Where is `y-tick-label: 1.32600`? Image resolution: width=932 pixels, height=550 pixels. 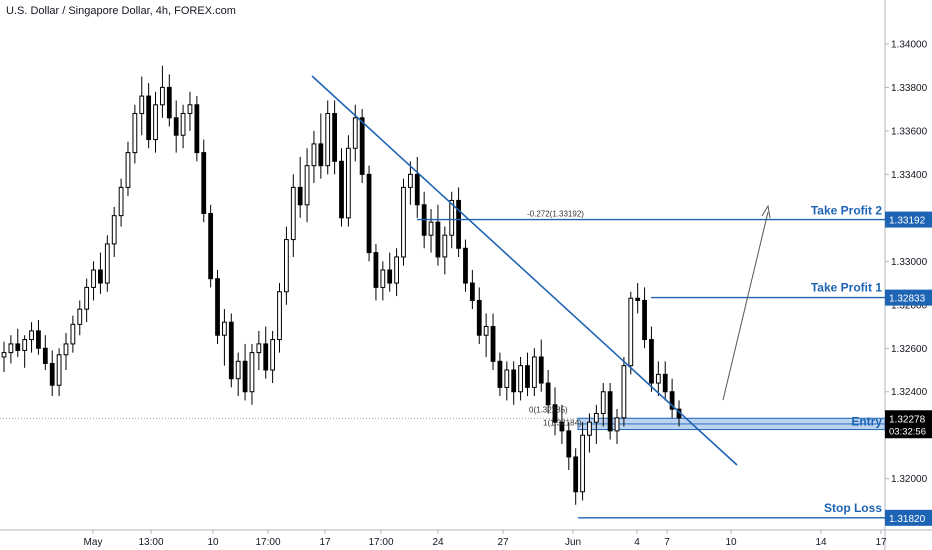 y-tick-label: 1.32600 is located at coordinates (909, 349).